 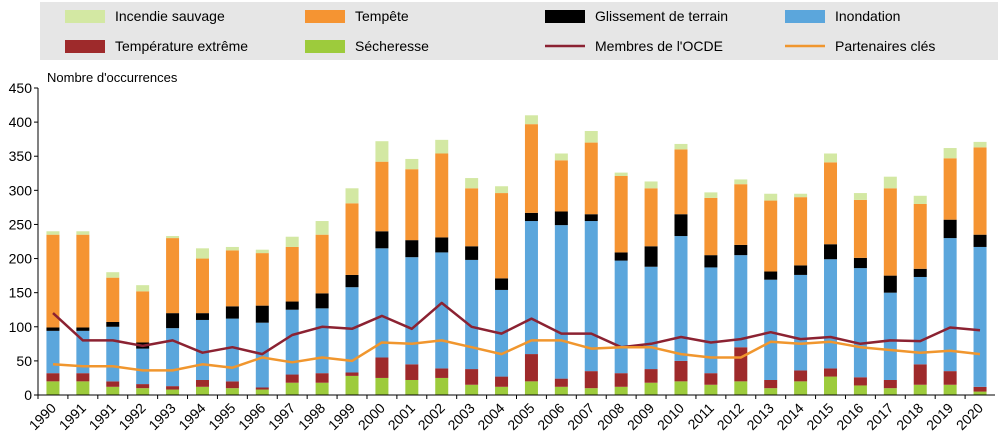 What do you see at coordinates (849, 416) in the screenshot?
I see `x-tick-label: 2016` at bounding box center [849, 416].